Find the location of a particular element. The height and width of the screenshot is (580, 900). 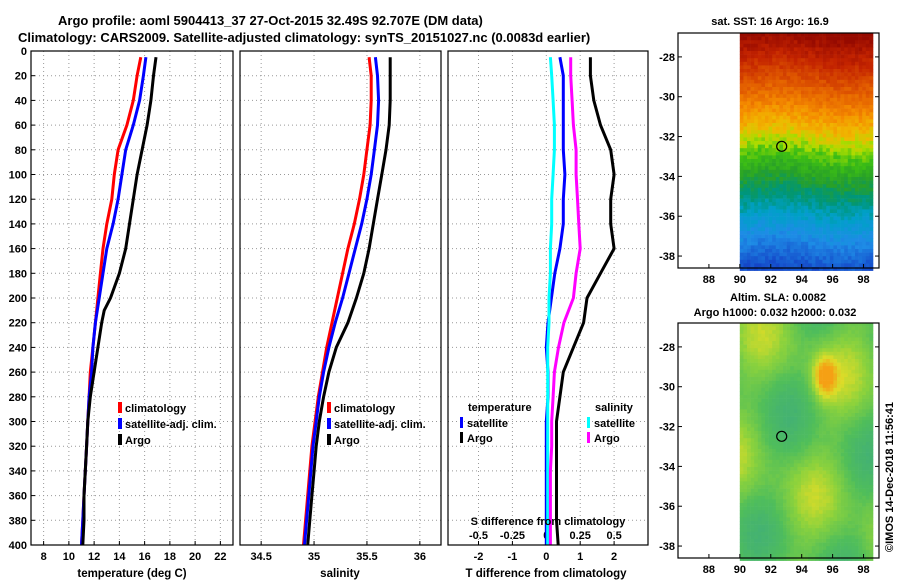

y-tick-label: 240 is located at coordinates (18, 348).